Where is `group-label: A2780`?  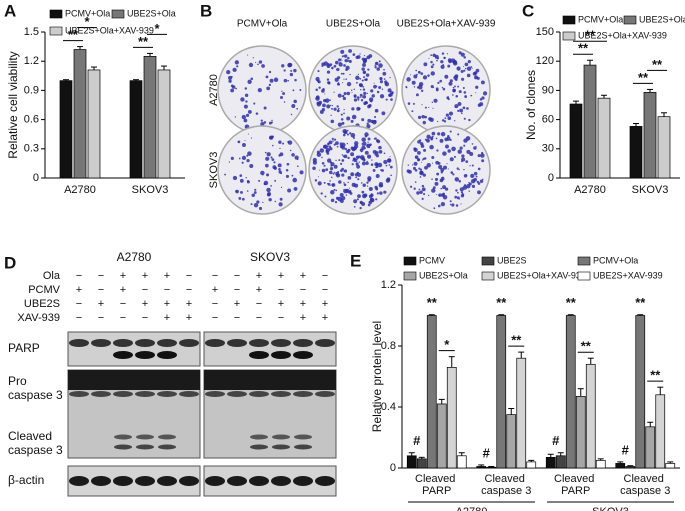 group-label: A2780 is located at coordinates (472, 508).